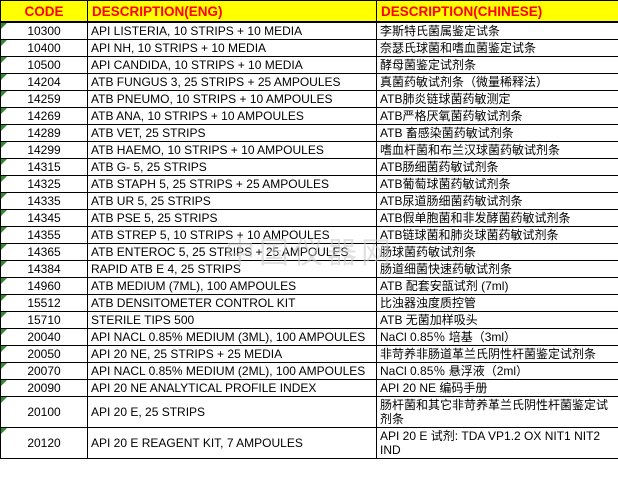 Image resolution: width=618 pixels, height=498 pixels. I want to click on description-eng-cell: API CANDIDA, 10 STRIPS + 10 MEDIA, so click(232, 65).